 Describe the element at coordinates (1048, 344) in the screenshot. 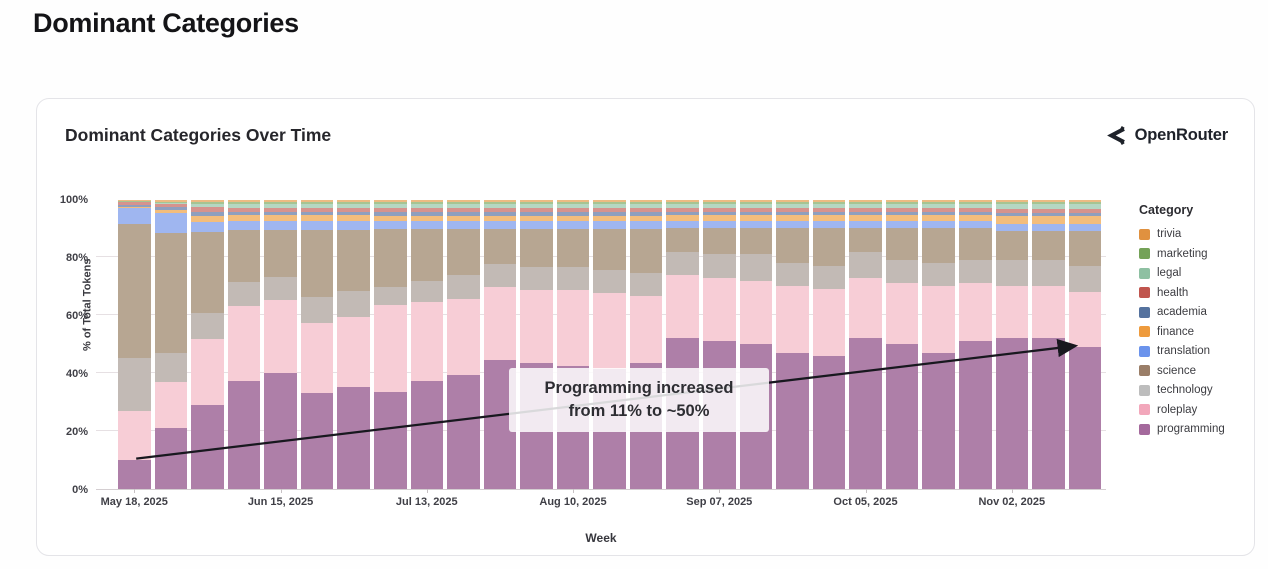

I see `bar-week-nov-09-2025` at that location.